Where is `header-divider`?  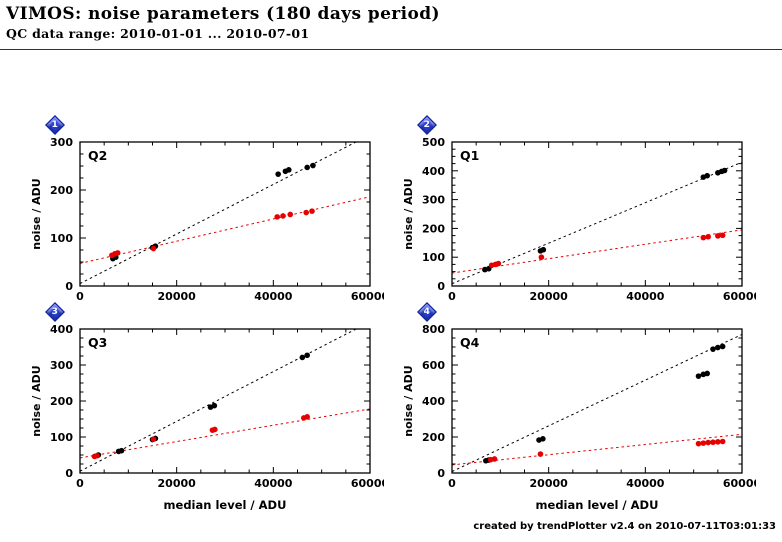 header-divider is located at coordinates (391, 49).